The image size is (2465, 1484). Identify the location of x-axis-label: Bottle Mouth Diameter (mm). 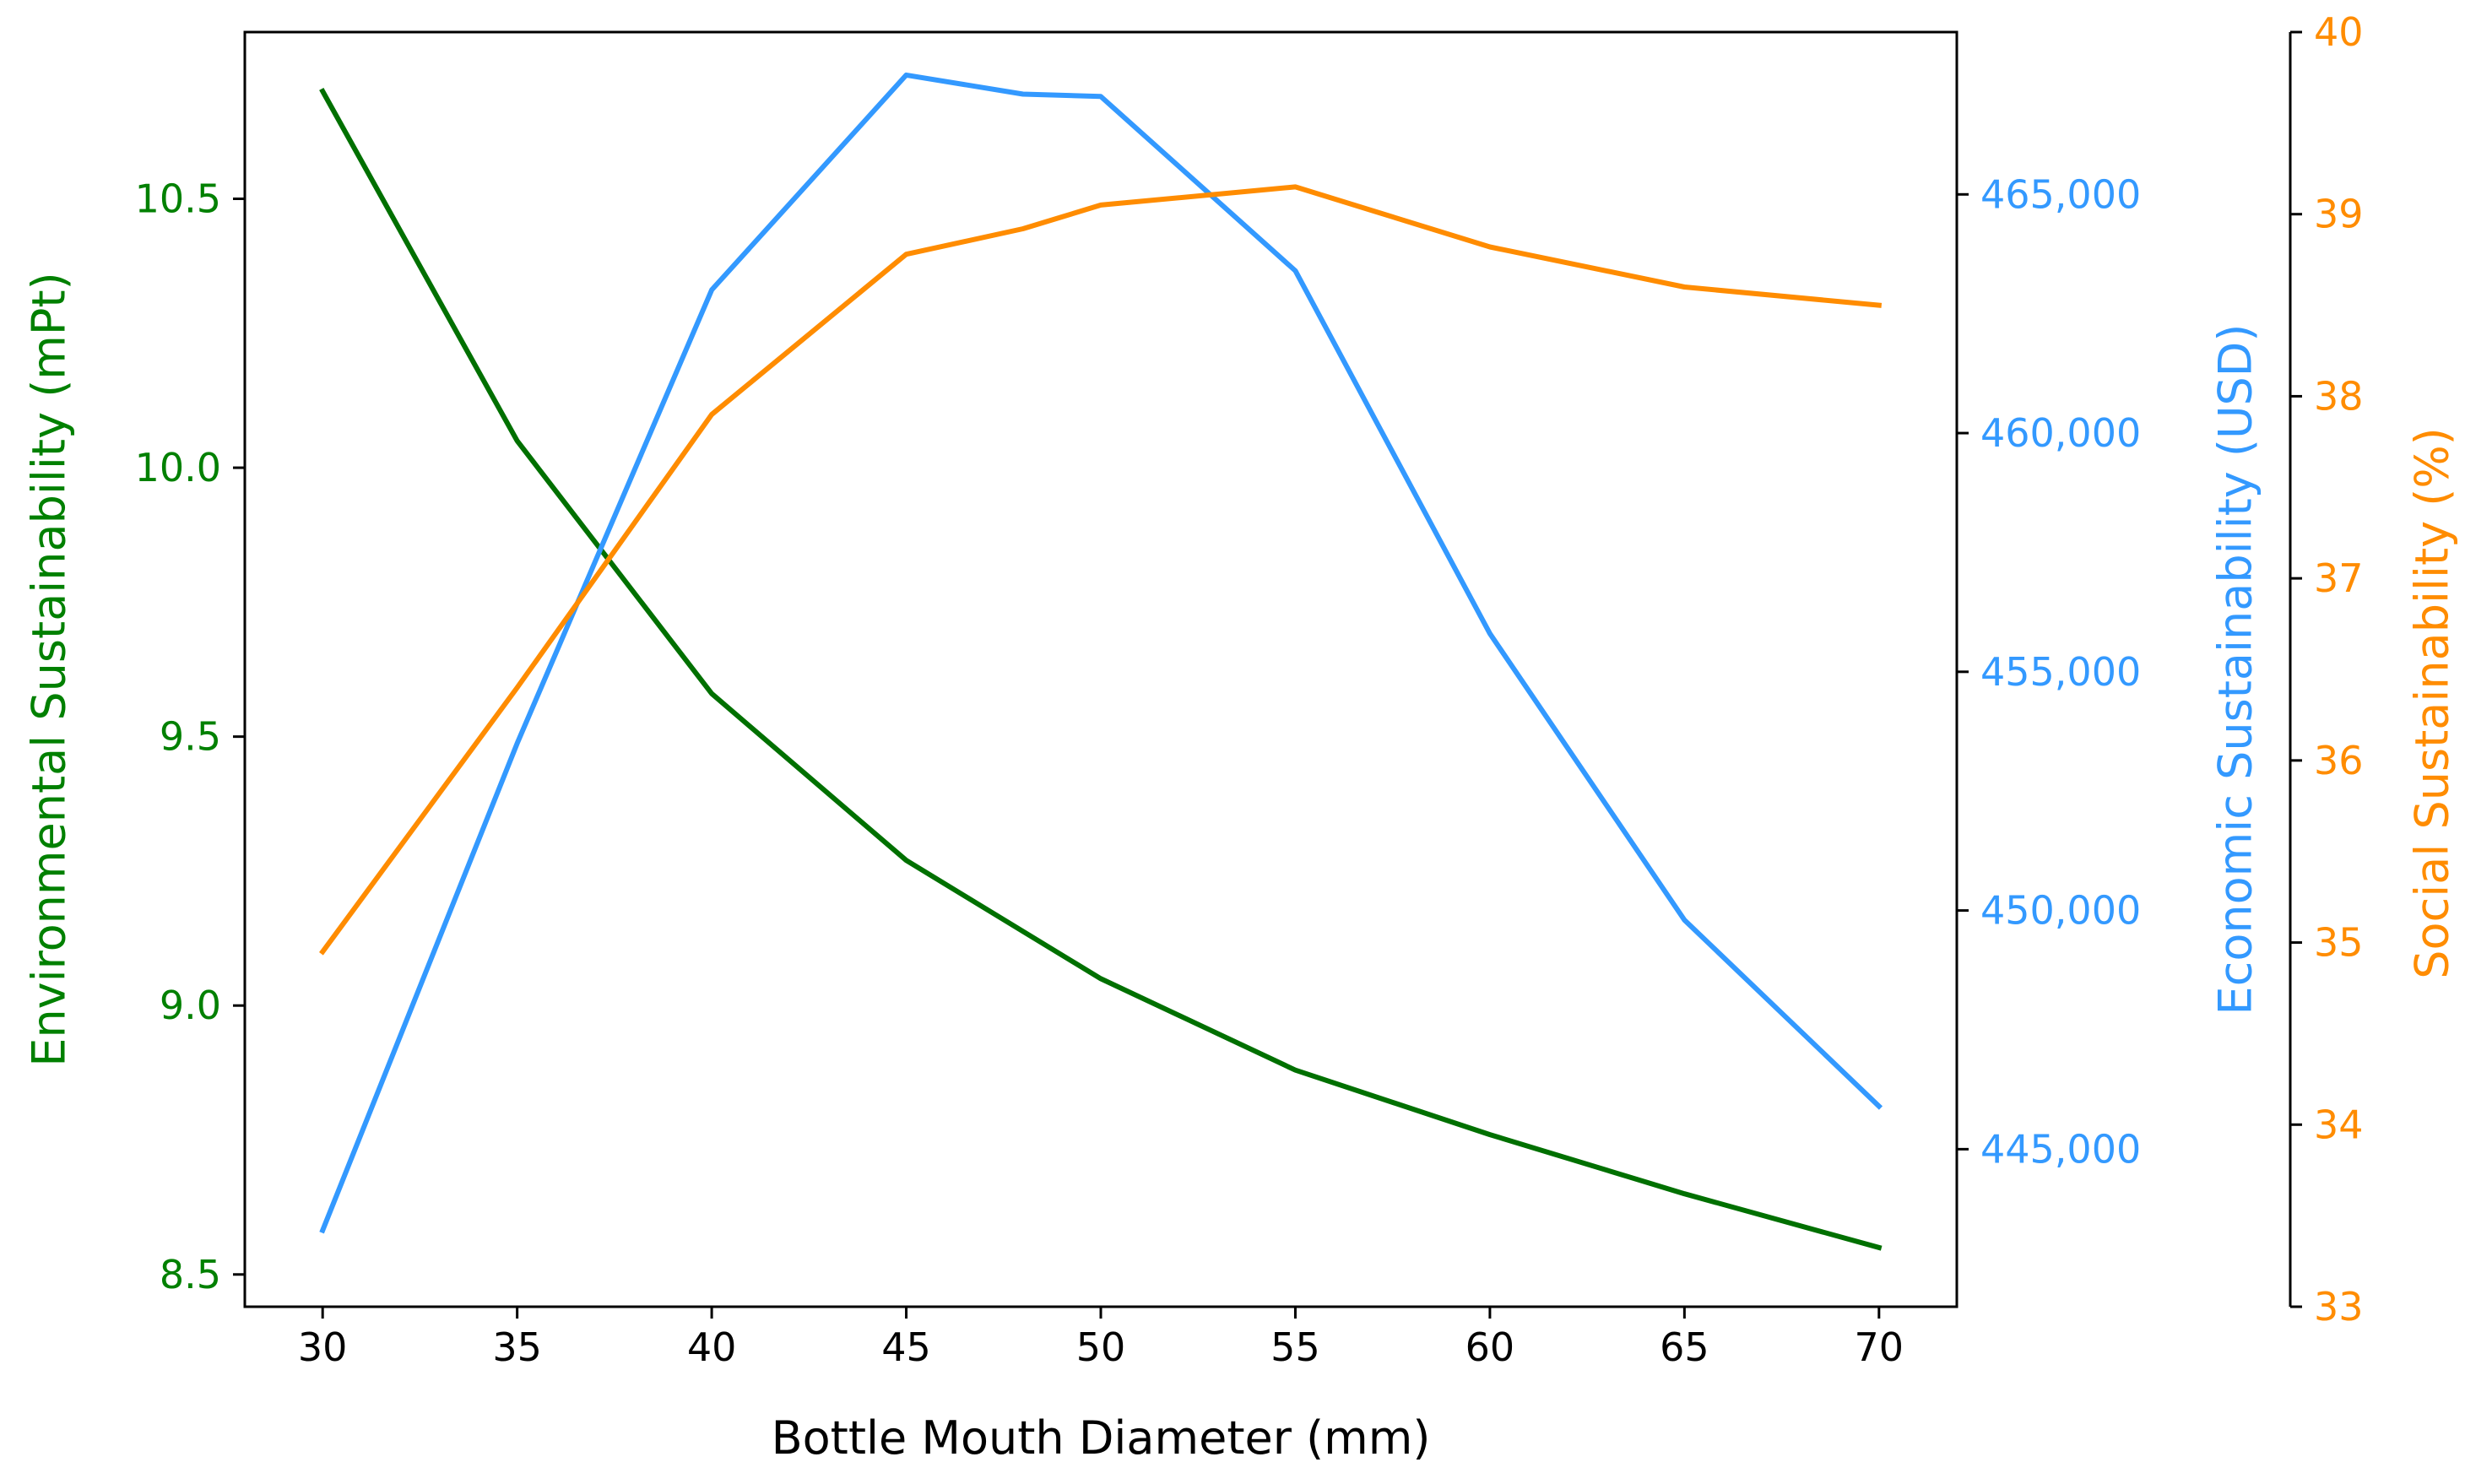
(1101, 1438).